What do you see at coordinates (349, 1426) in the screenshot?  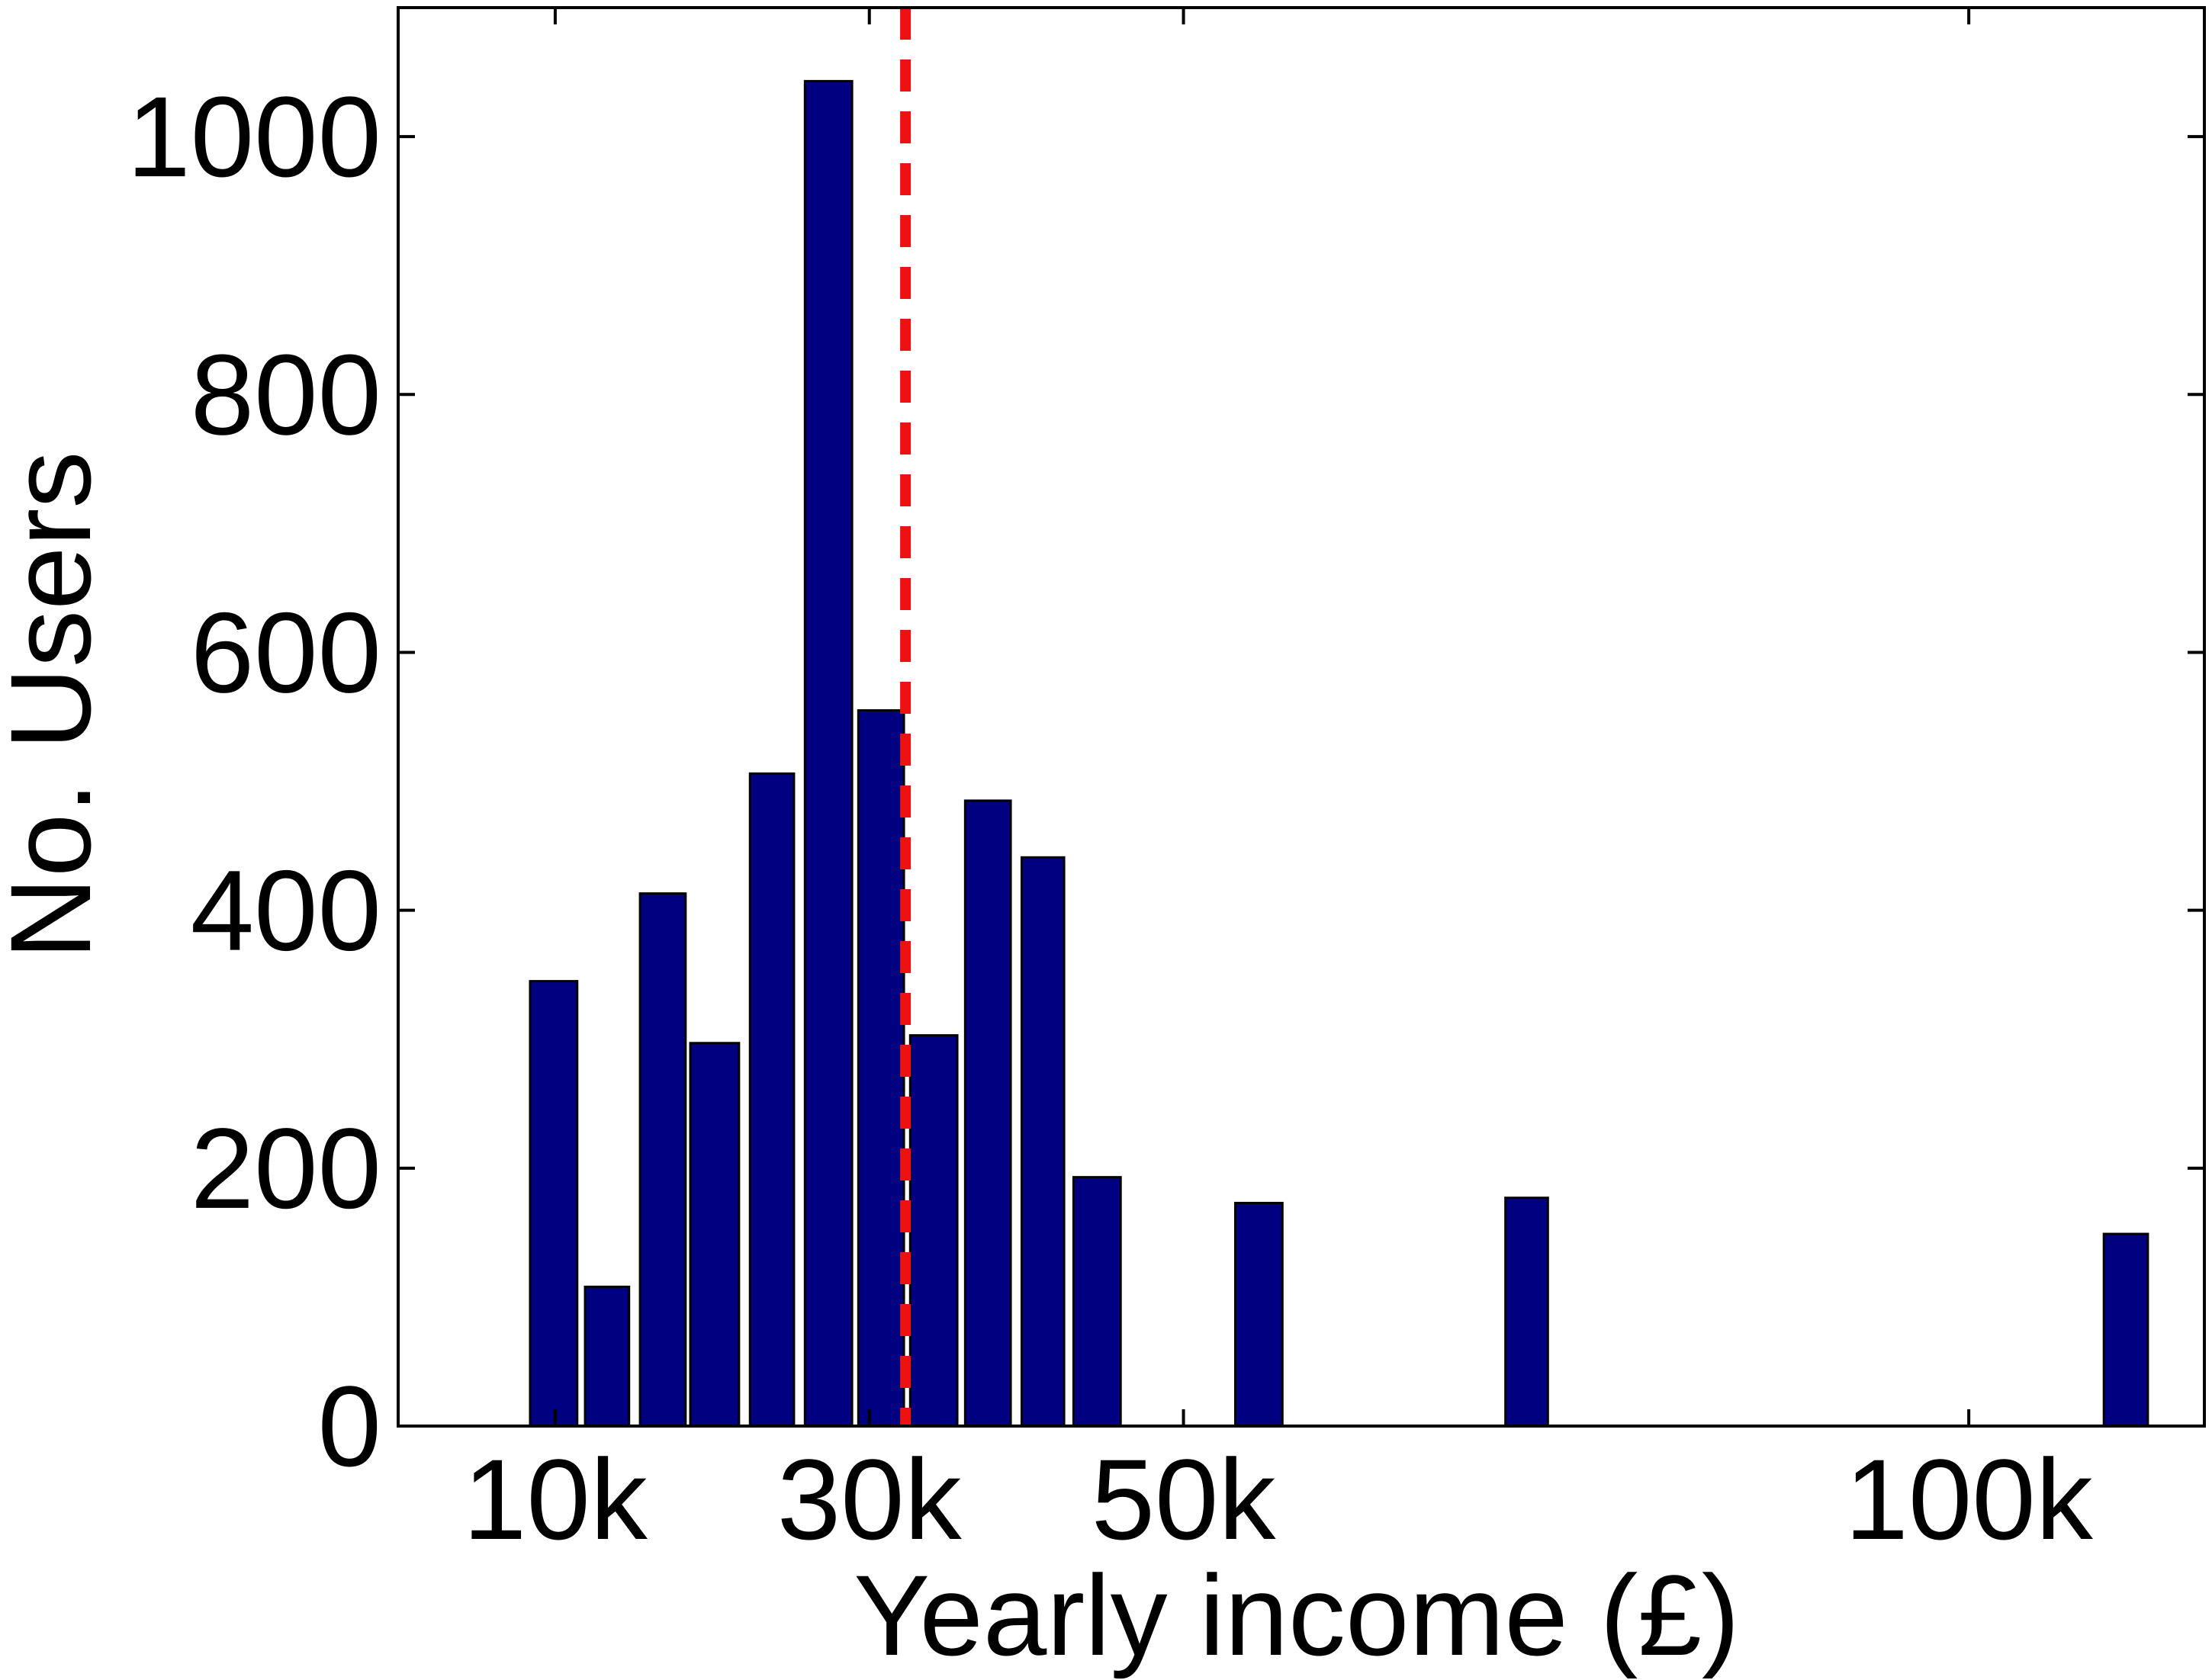 I see `y-tick-label-0: 0` at bounding box center [349, 1426].